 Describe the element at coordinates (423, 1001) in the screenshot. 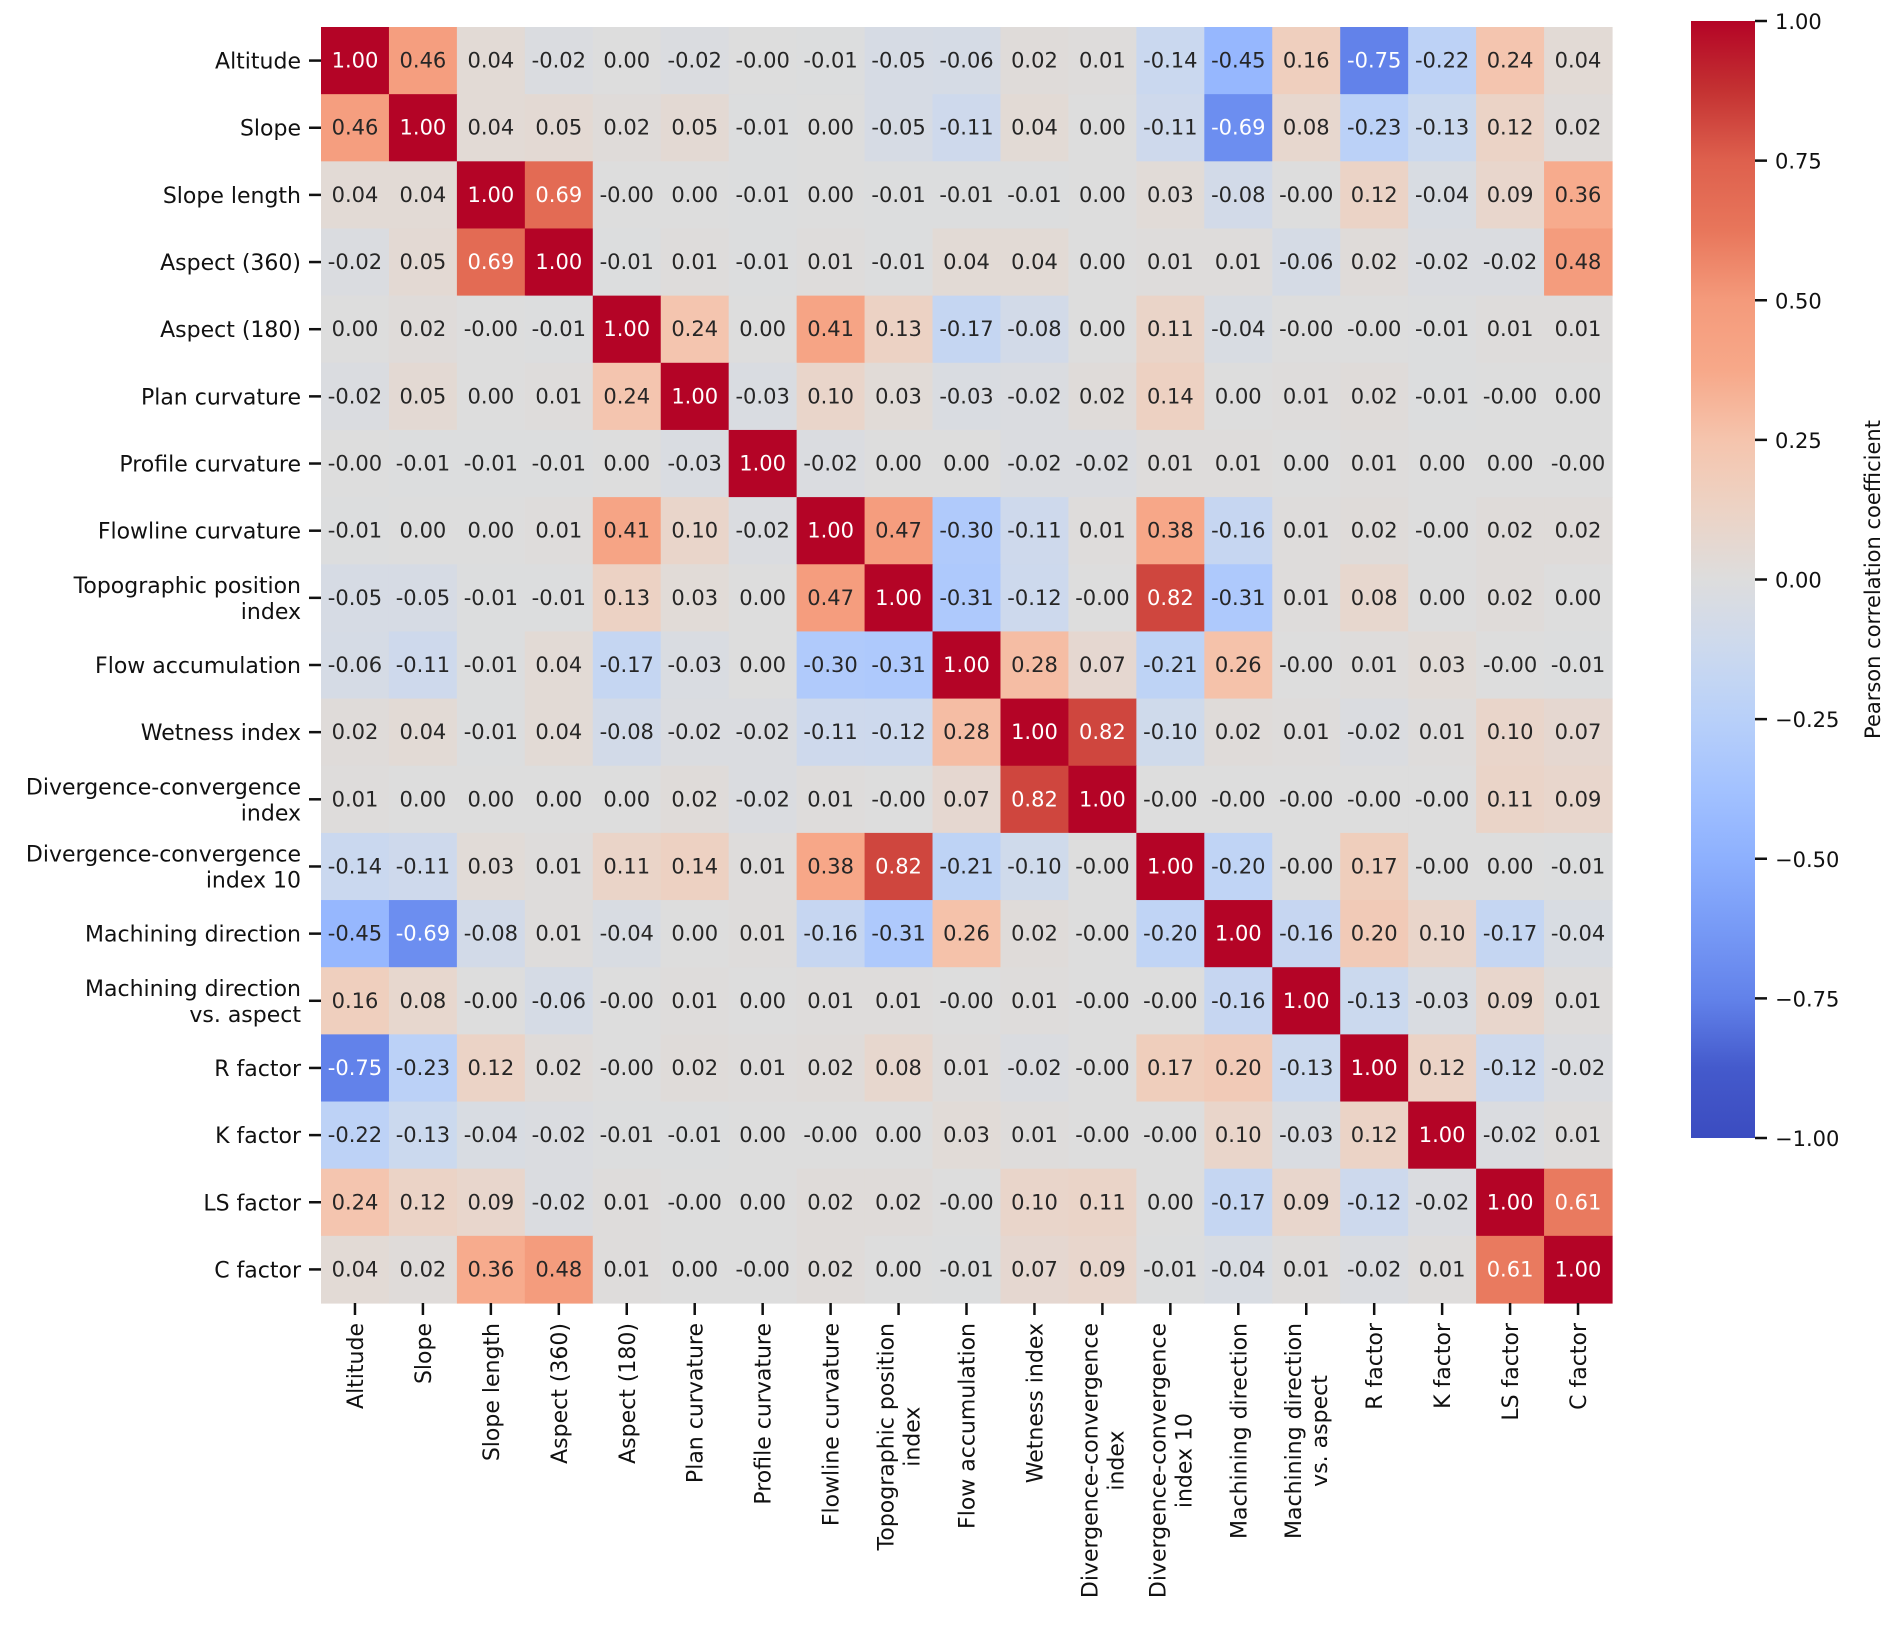

I see `cell-value-label: 0.08` at that location.